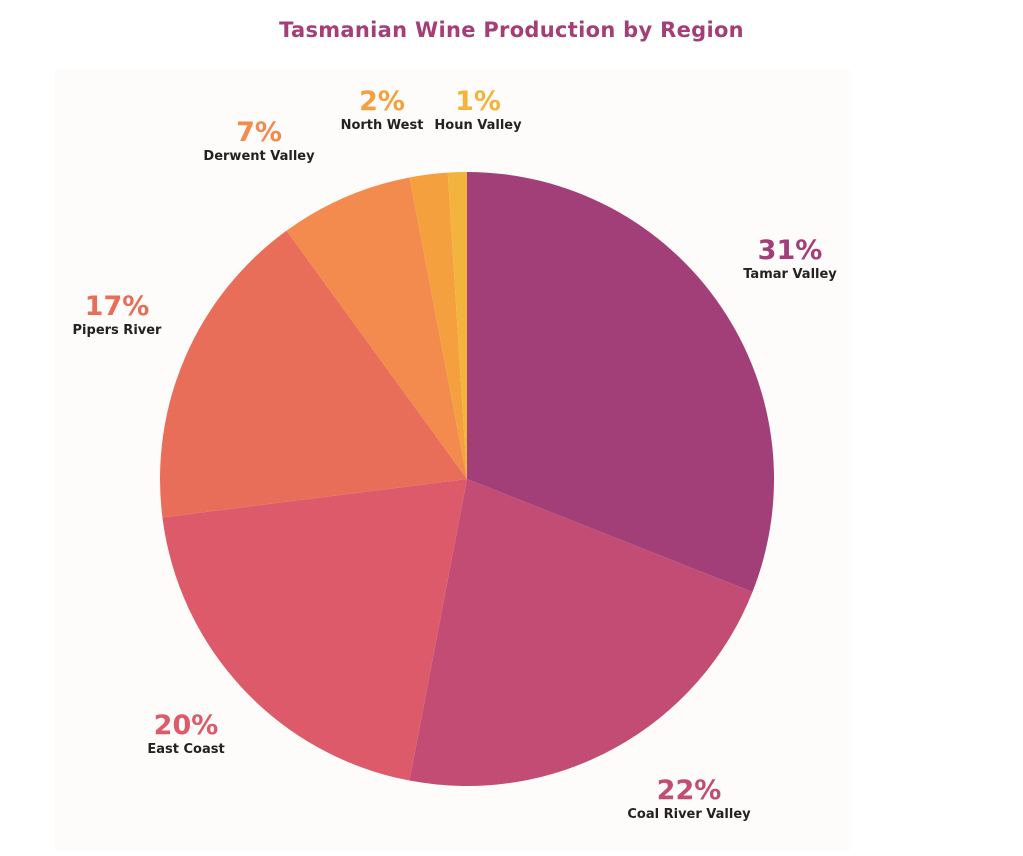 The image size is (1023, 856). I want to click on slice-label-north-west: 2% North West, so click(382, 111).